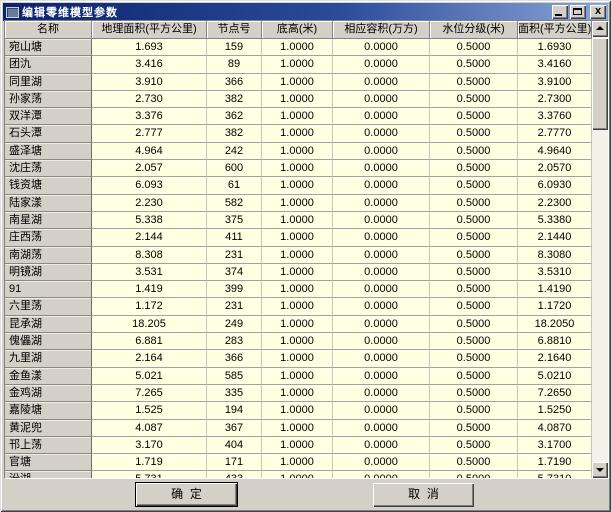 This screenshot has width=611, height=512. I want to click on column-header-2: 节点号, so click(234, 30).